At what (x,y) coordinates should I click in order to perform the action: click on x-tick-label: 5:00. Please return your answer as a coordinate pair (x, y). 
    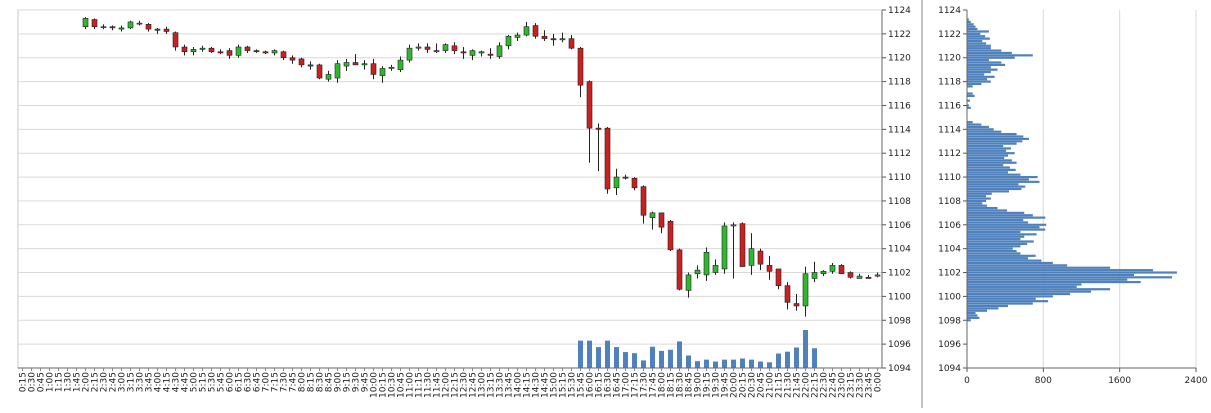
    Looking at the image, I should click on (195, 382).